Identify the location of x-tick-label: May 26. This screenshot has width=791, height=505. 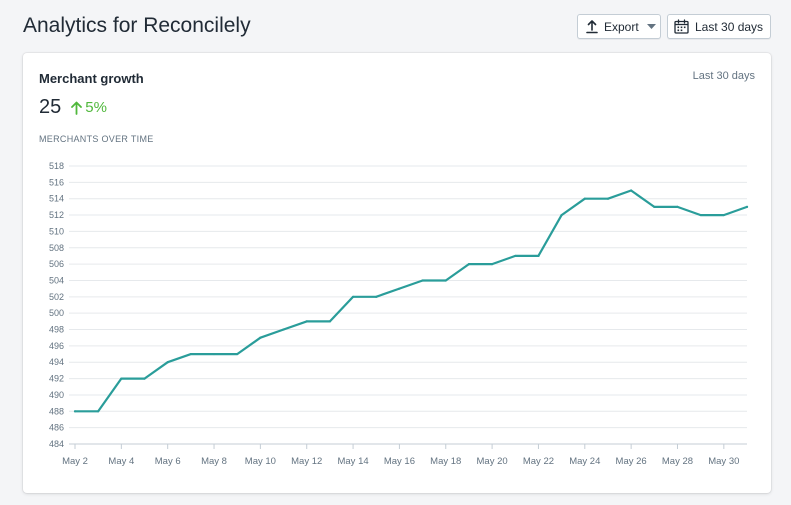
(631, 461).